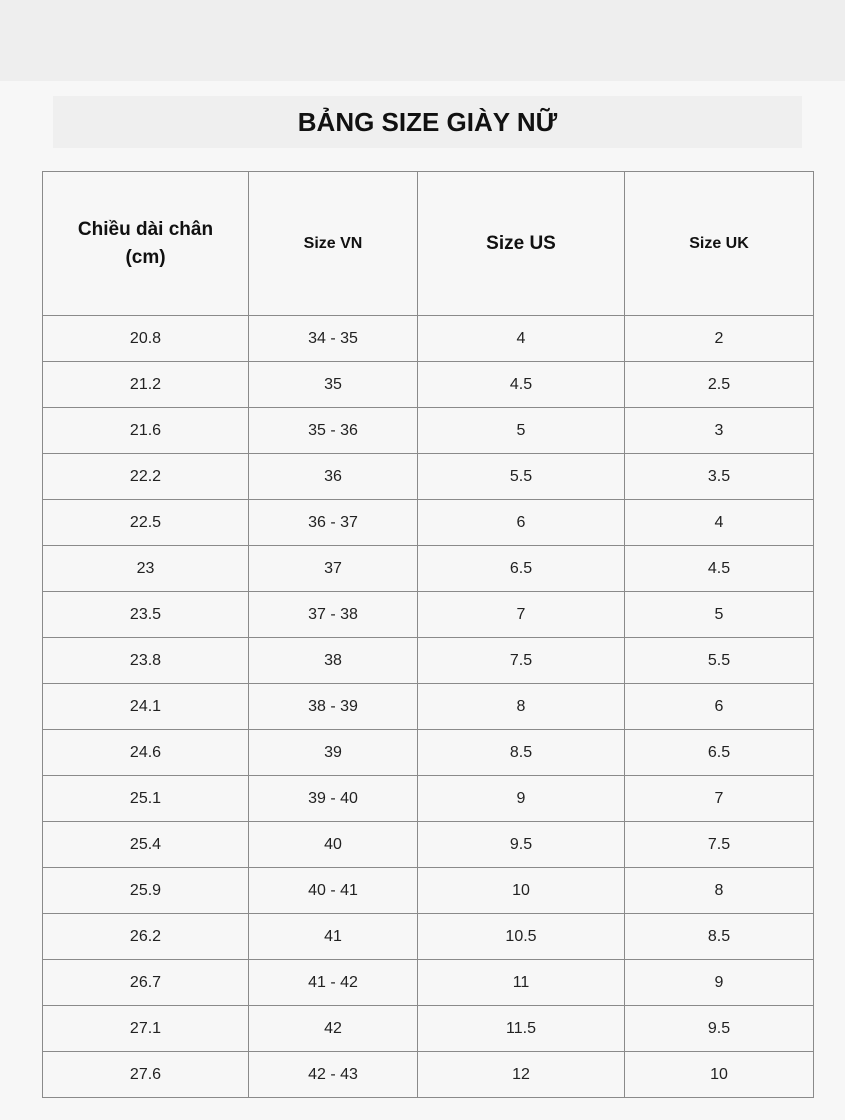 The image size is (845, 1120). I want to click on cell-foot-length: 25.1, so click(145, 798).